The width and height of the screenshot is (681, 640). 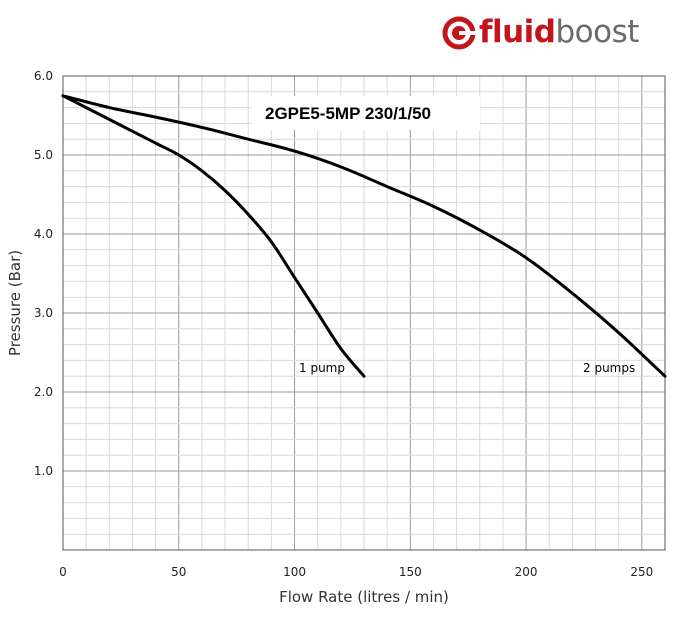 I want to click on y-tick-label: 4.0, so click(x=43, y=234).